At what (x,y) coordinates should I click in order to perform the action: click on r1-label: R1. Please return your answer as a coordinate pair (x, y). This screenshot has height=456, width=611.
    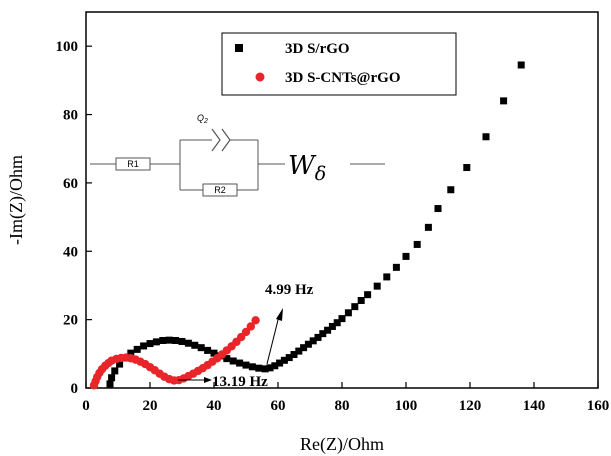
    Looking at the image, I should click on (133, 164).